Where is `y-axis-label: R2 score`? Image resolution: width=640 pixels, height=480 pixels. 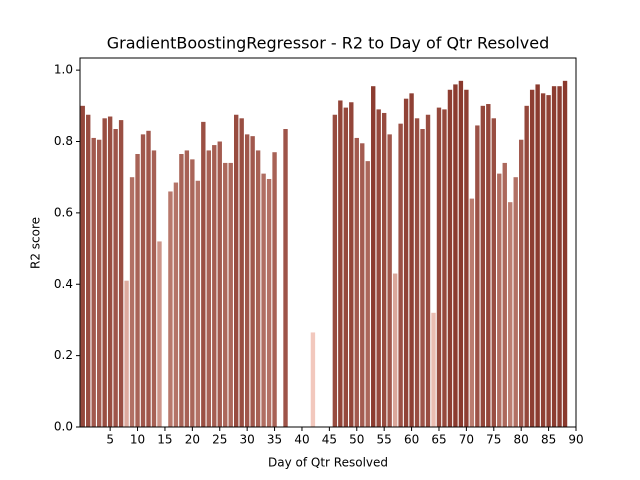 y-axis-label: R2 score is located at coordinates (36, 243).